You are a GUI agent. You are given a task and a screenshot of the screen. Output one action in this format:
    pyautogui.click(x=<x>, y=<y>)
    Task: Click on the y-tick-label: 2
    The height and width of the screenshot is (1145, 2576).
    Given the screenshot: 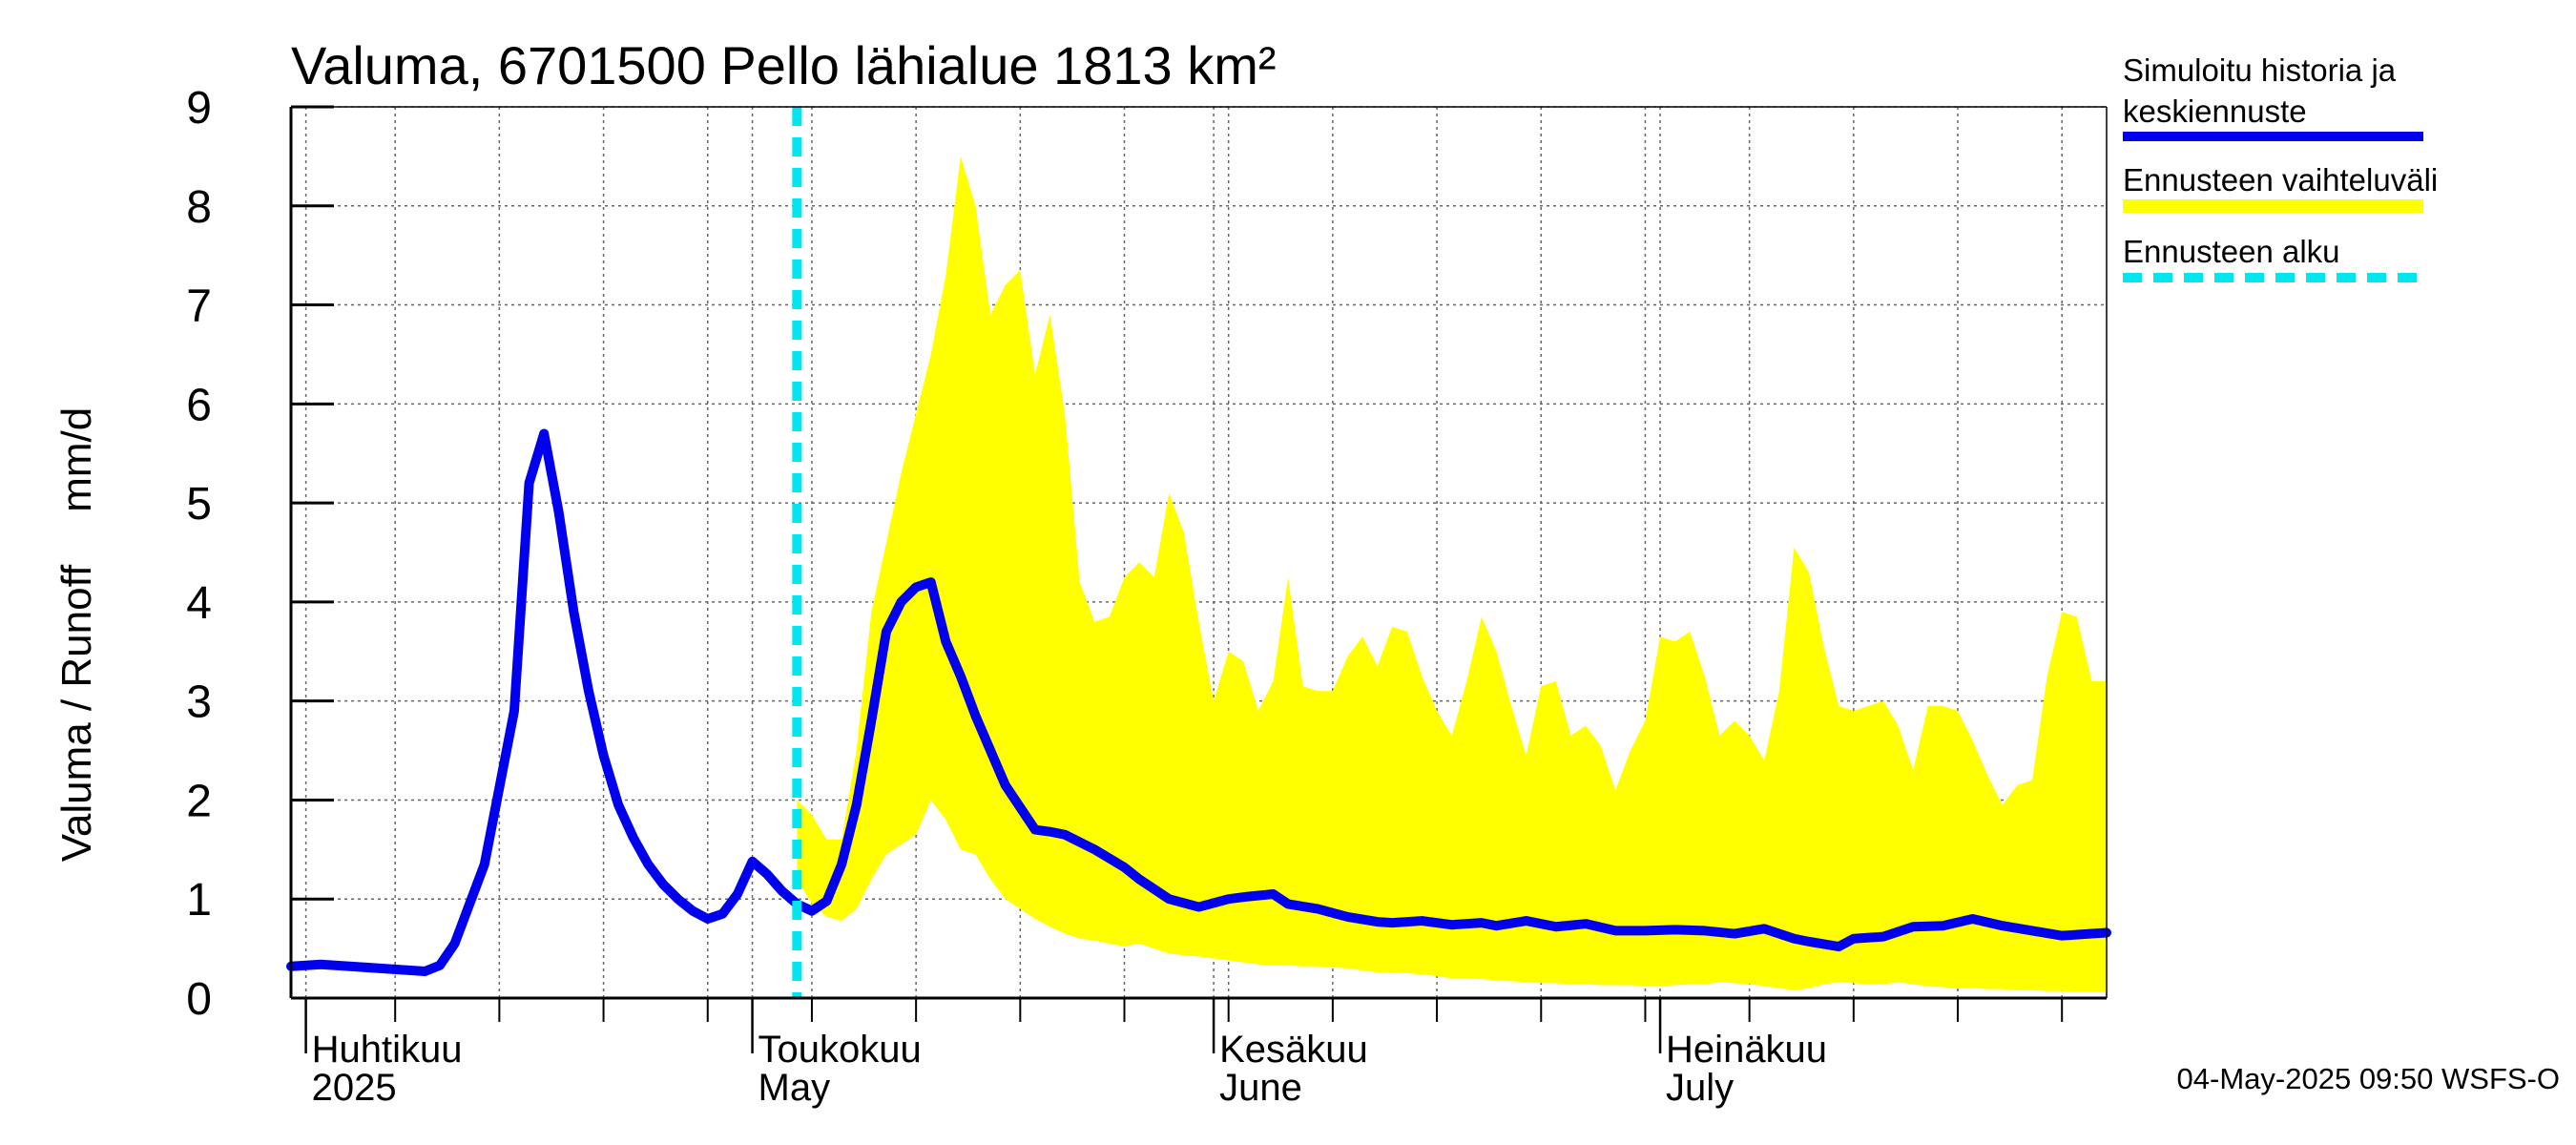 What is the action you would take?
    pyautogui.click(x=199, y=801)
    